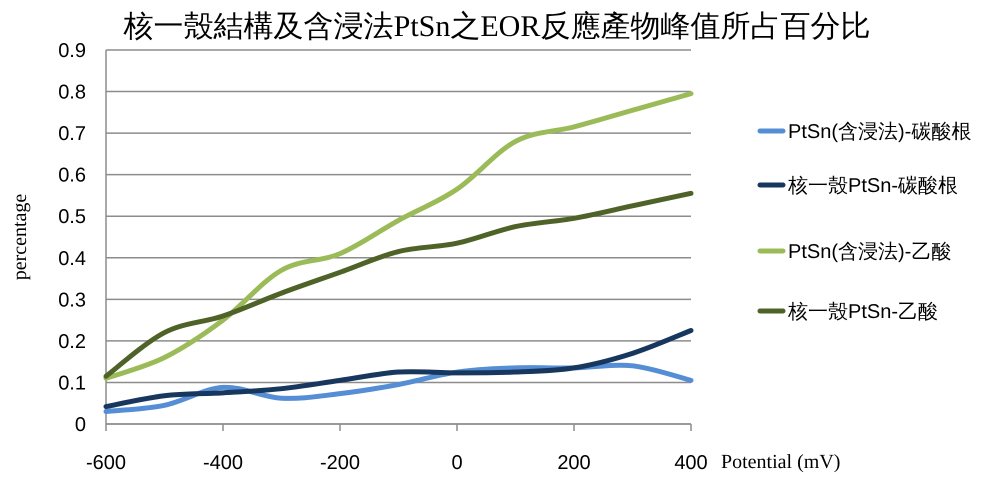 The width and height of the screenshot is (997, 479). Describe the element at coordinates (72, 383) in the screenshot. I see `y-tick-label: 0.1` at that location.